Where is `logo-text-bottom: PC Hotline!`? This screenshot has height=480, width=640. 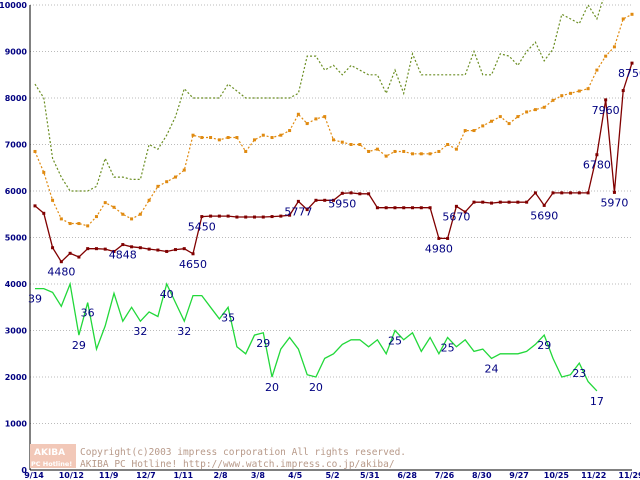
logo-text-bottom: PC Hotline! is located at coordinates (51, 464).